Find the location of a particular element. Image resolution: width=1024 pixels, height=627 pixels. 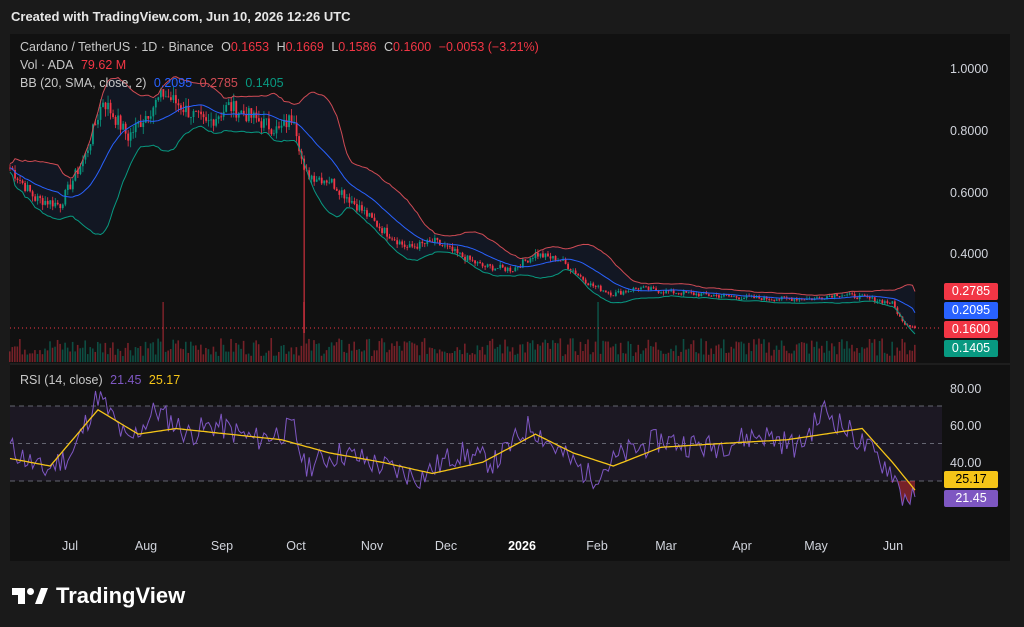

x-tick-oct: Oct is located at coordinates (296, 546).